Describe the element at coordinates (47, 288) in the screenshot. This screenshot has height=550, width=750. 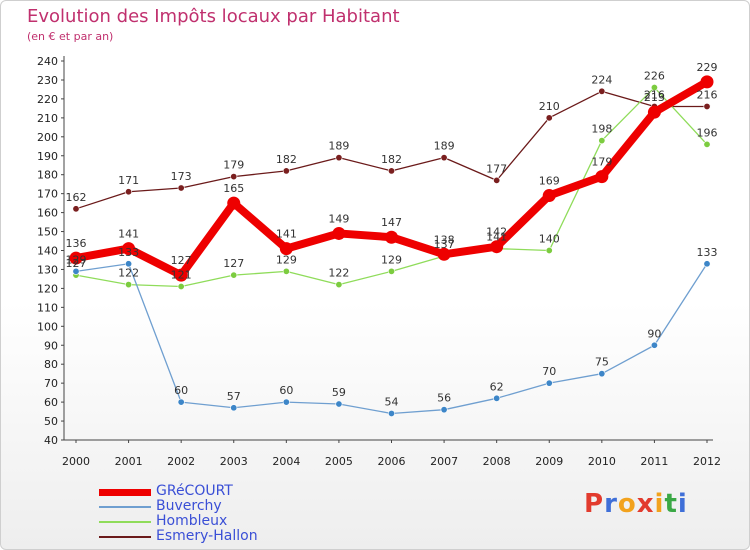
I see `y-tick-label: 120` at that location.